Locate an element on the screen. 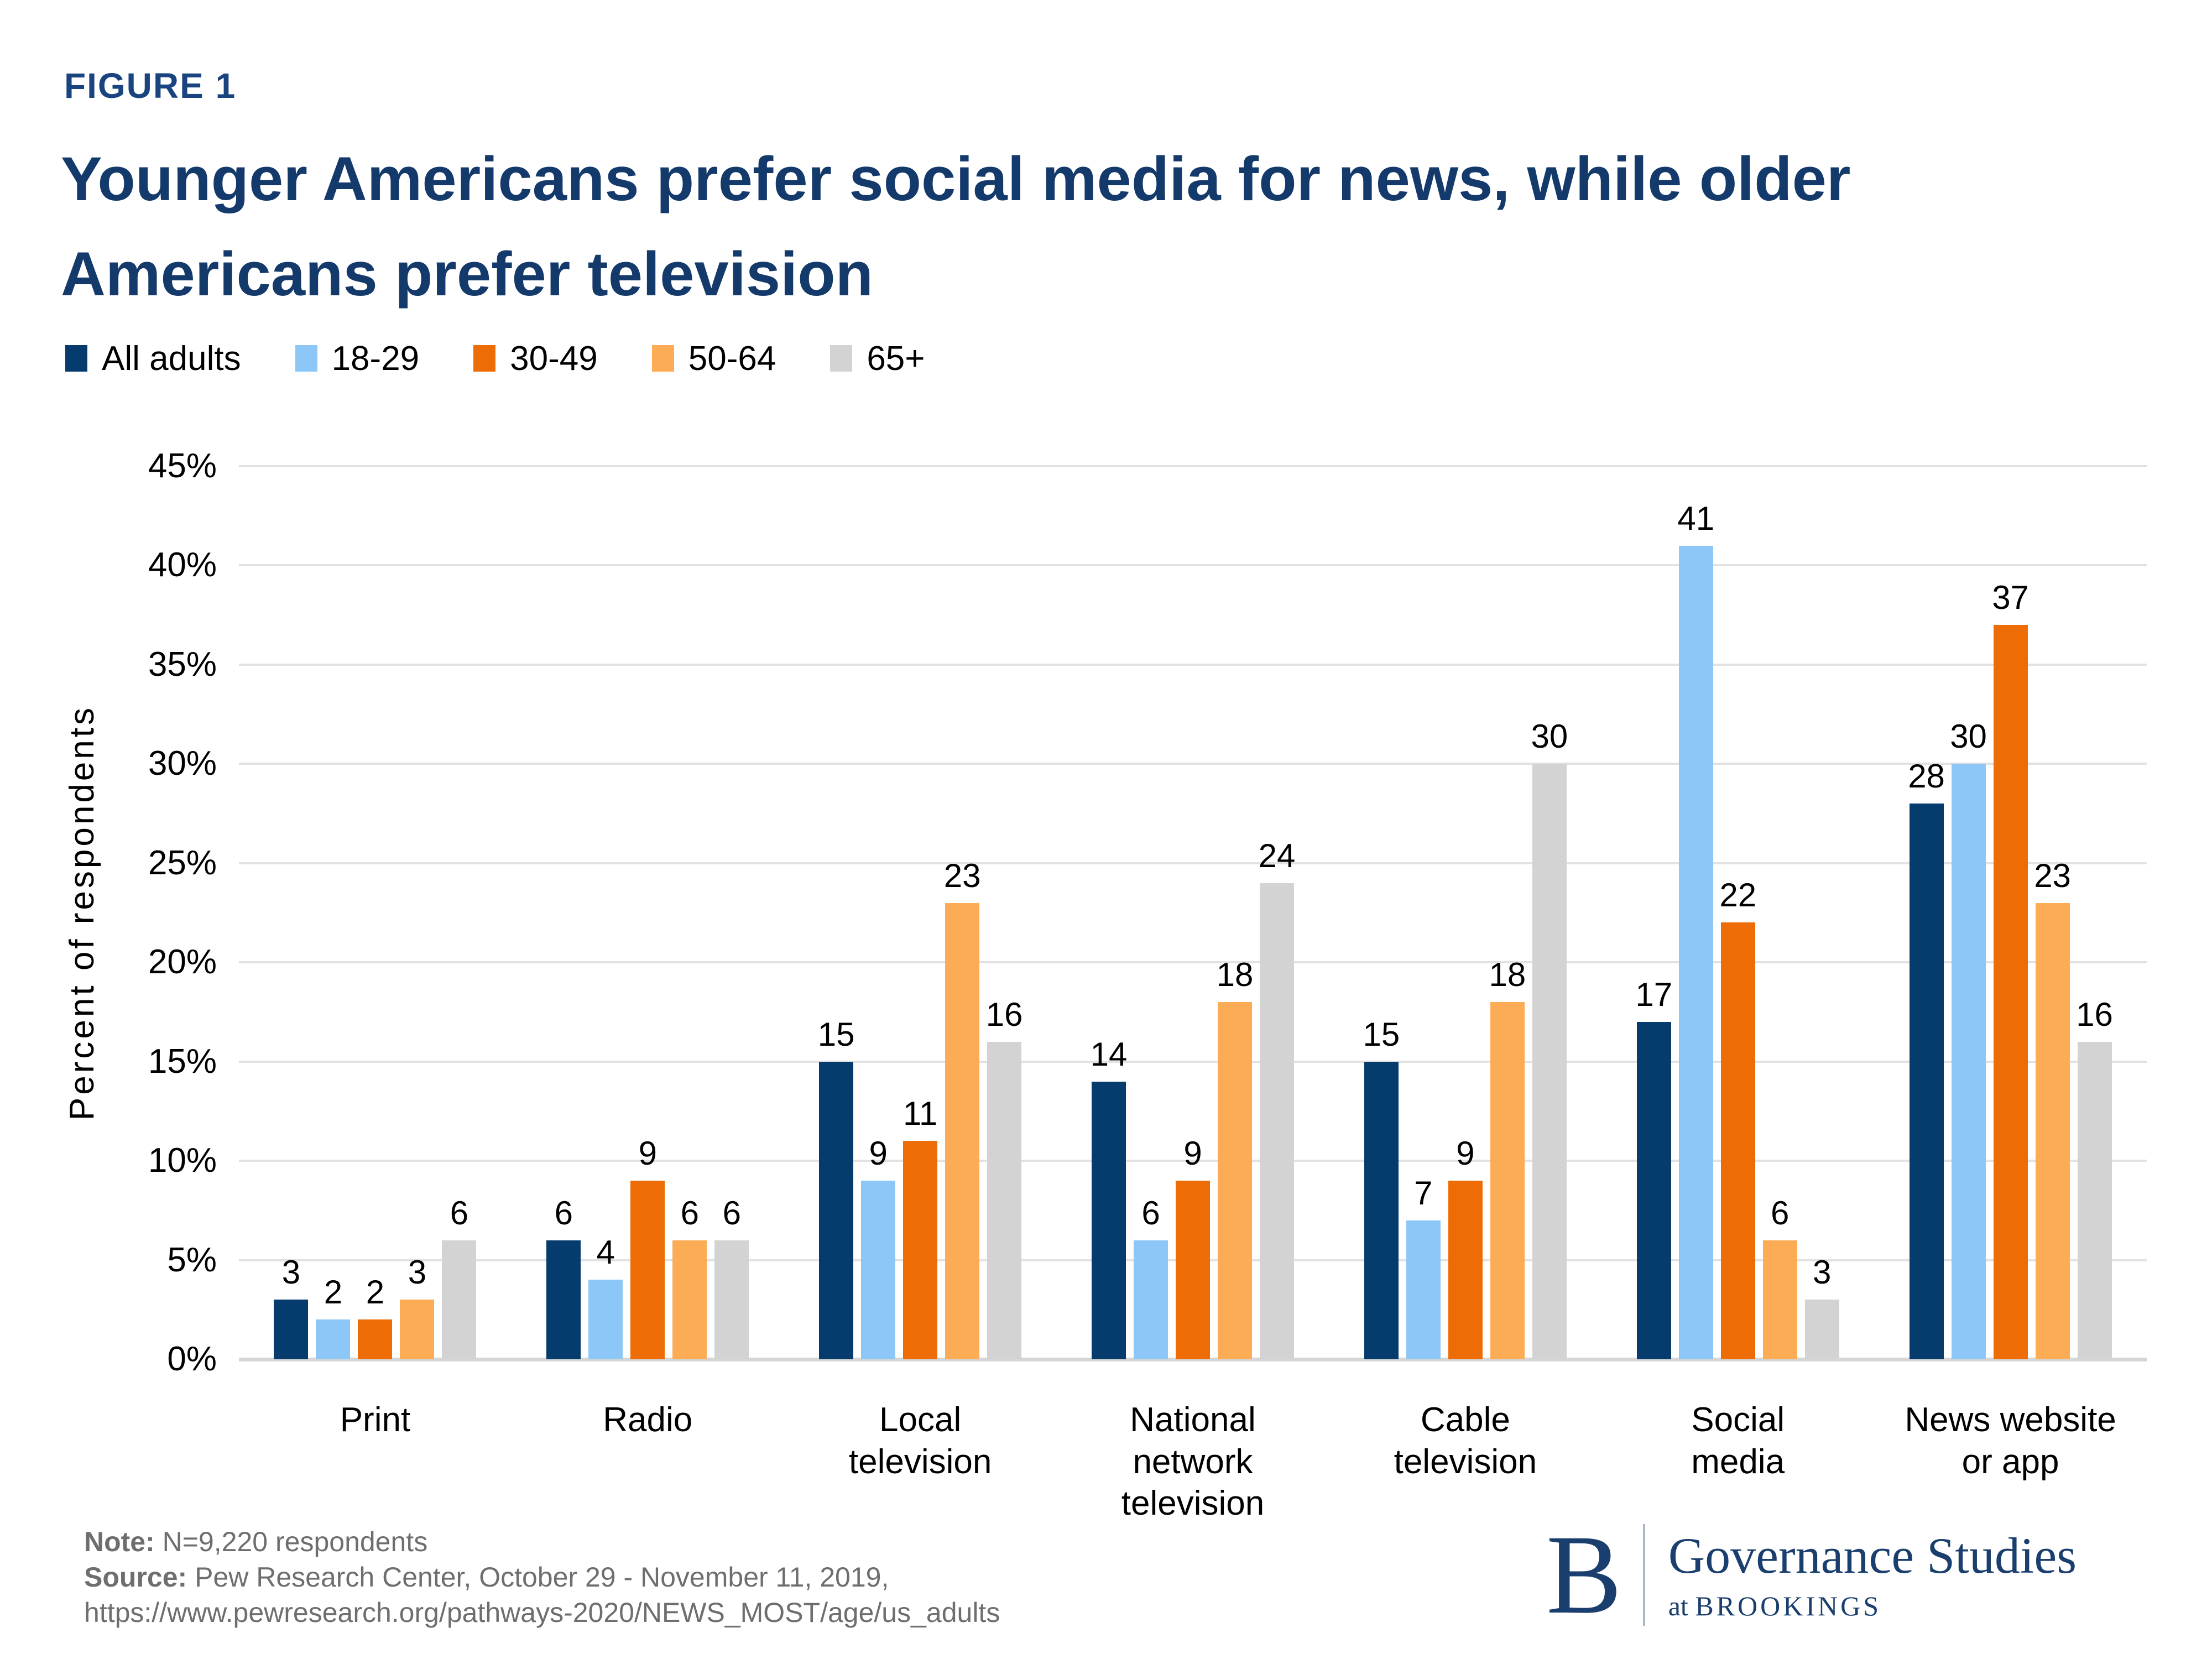 This screenshot has height=1659, width=2212. bar-all-adults-cable-television is located at coordinates (1382, 1210).